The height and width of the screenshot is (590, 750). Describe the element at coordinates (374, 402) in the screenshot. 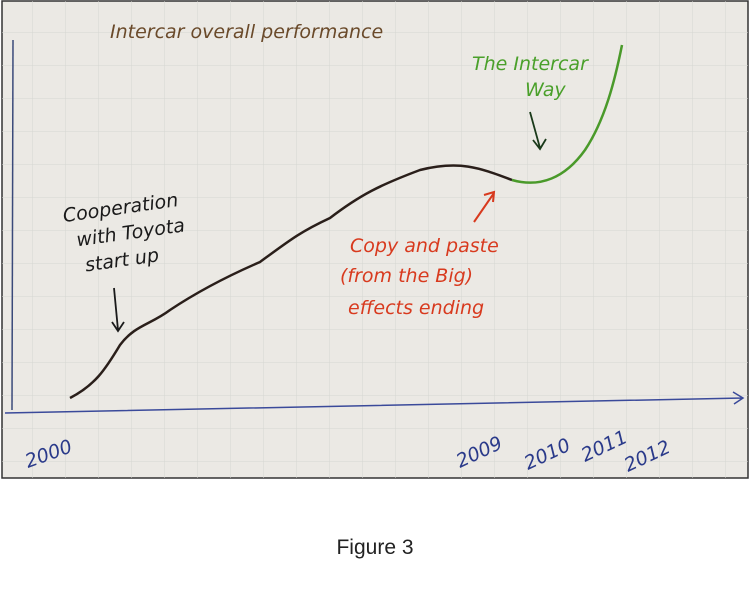

I see `x-axis` at that location.